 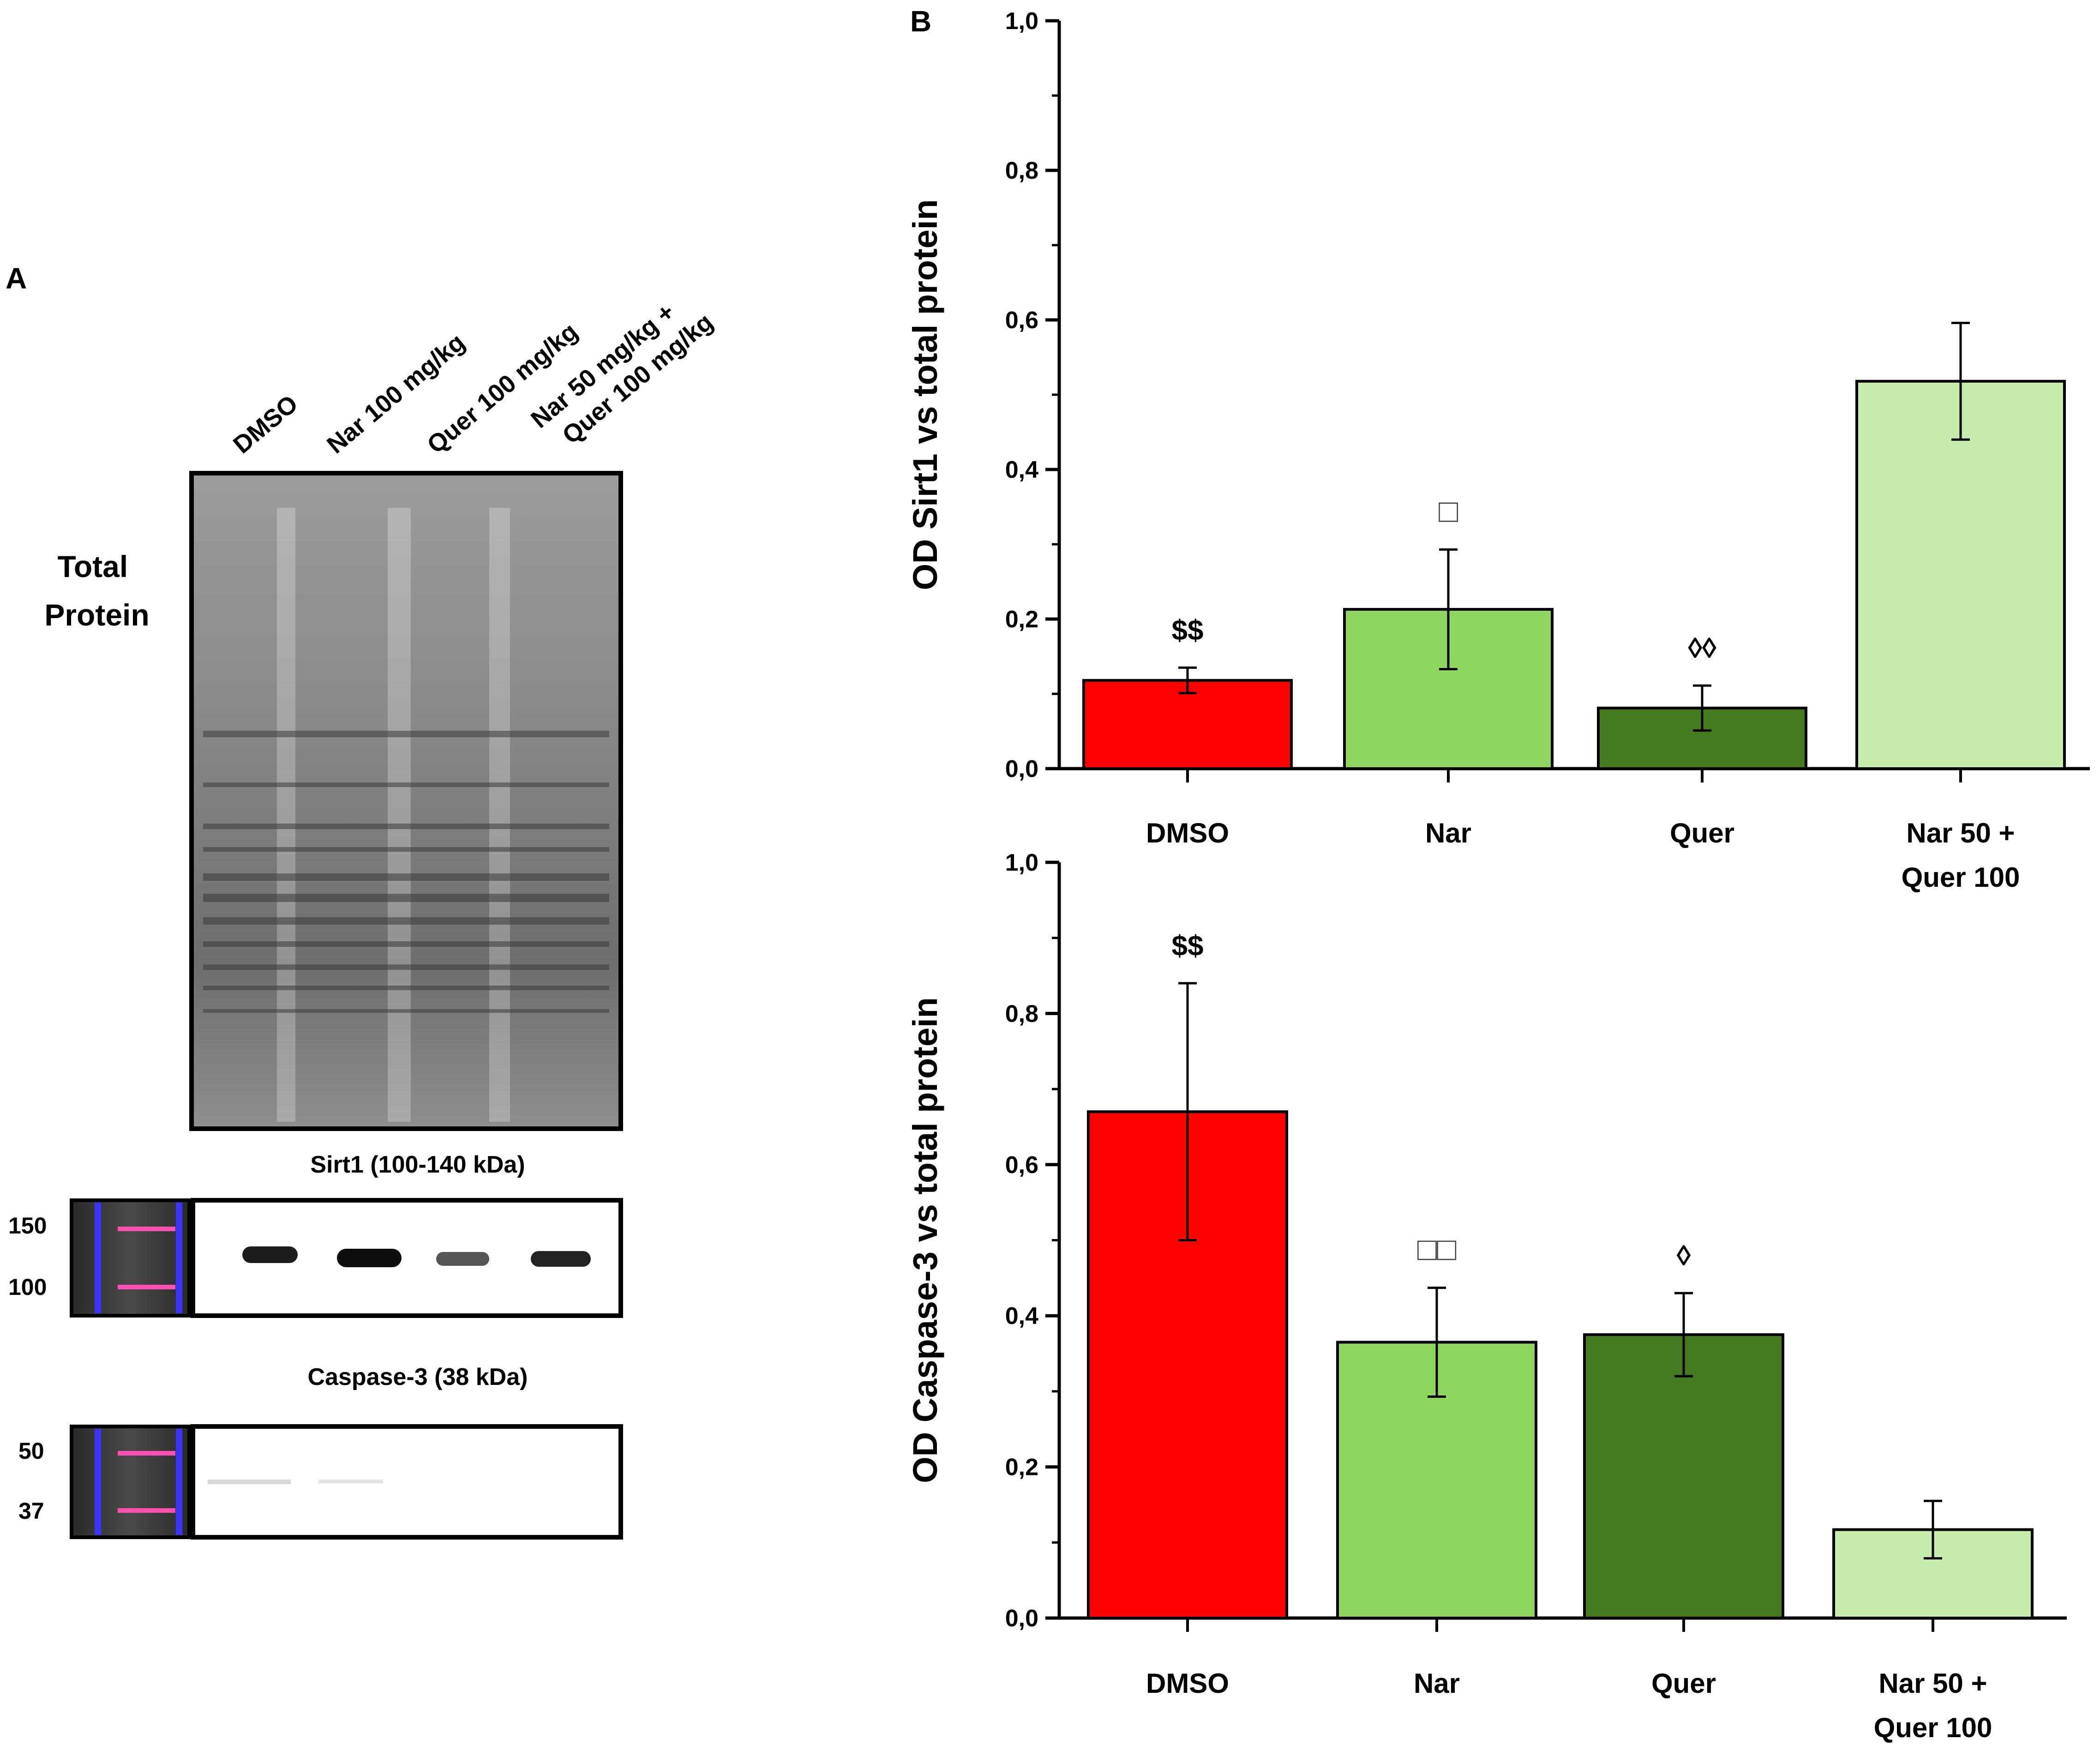 I want to click on panel-b-label: B, so click(x=920, y=21).